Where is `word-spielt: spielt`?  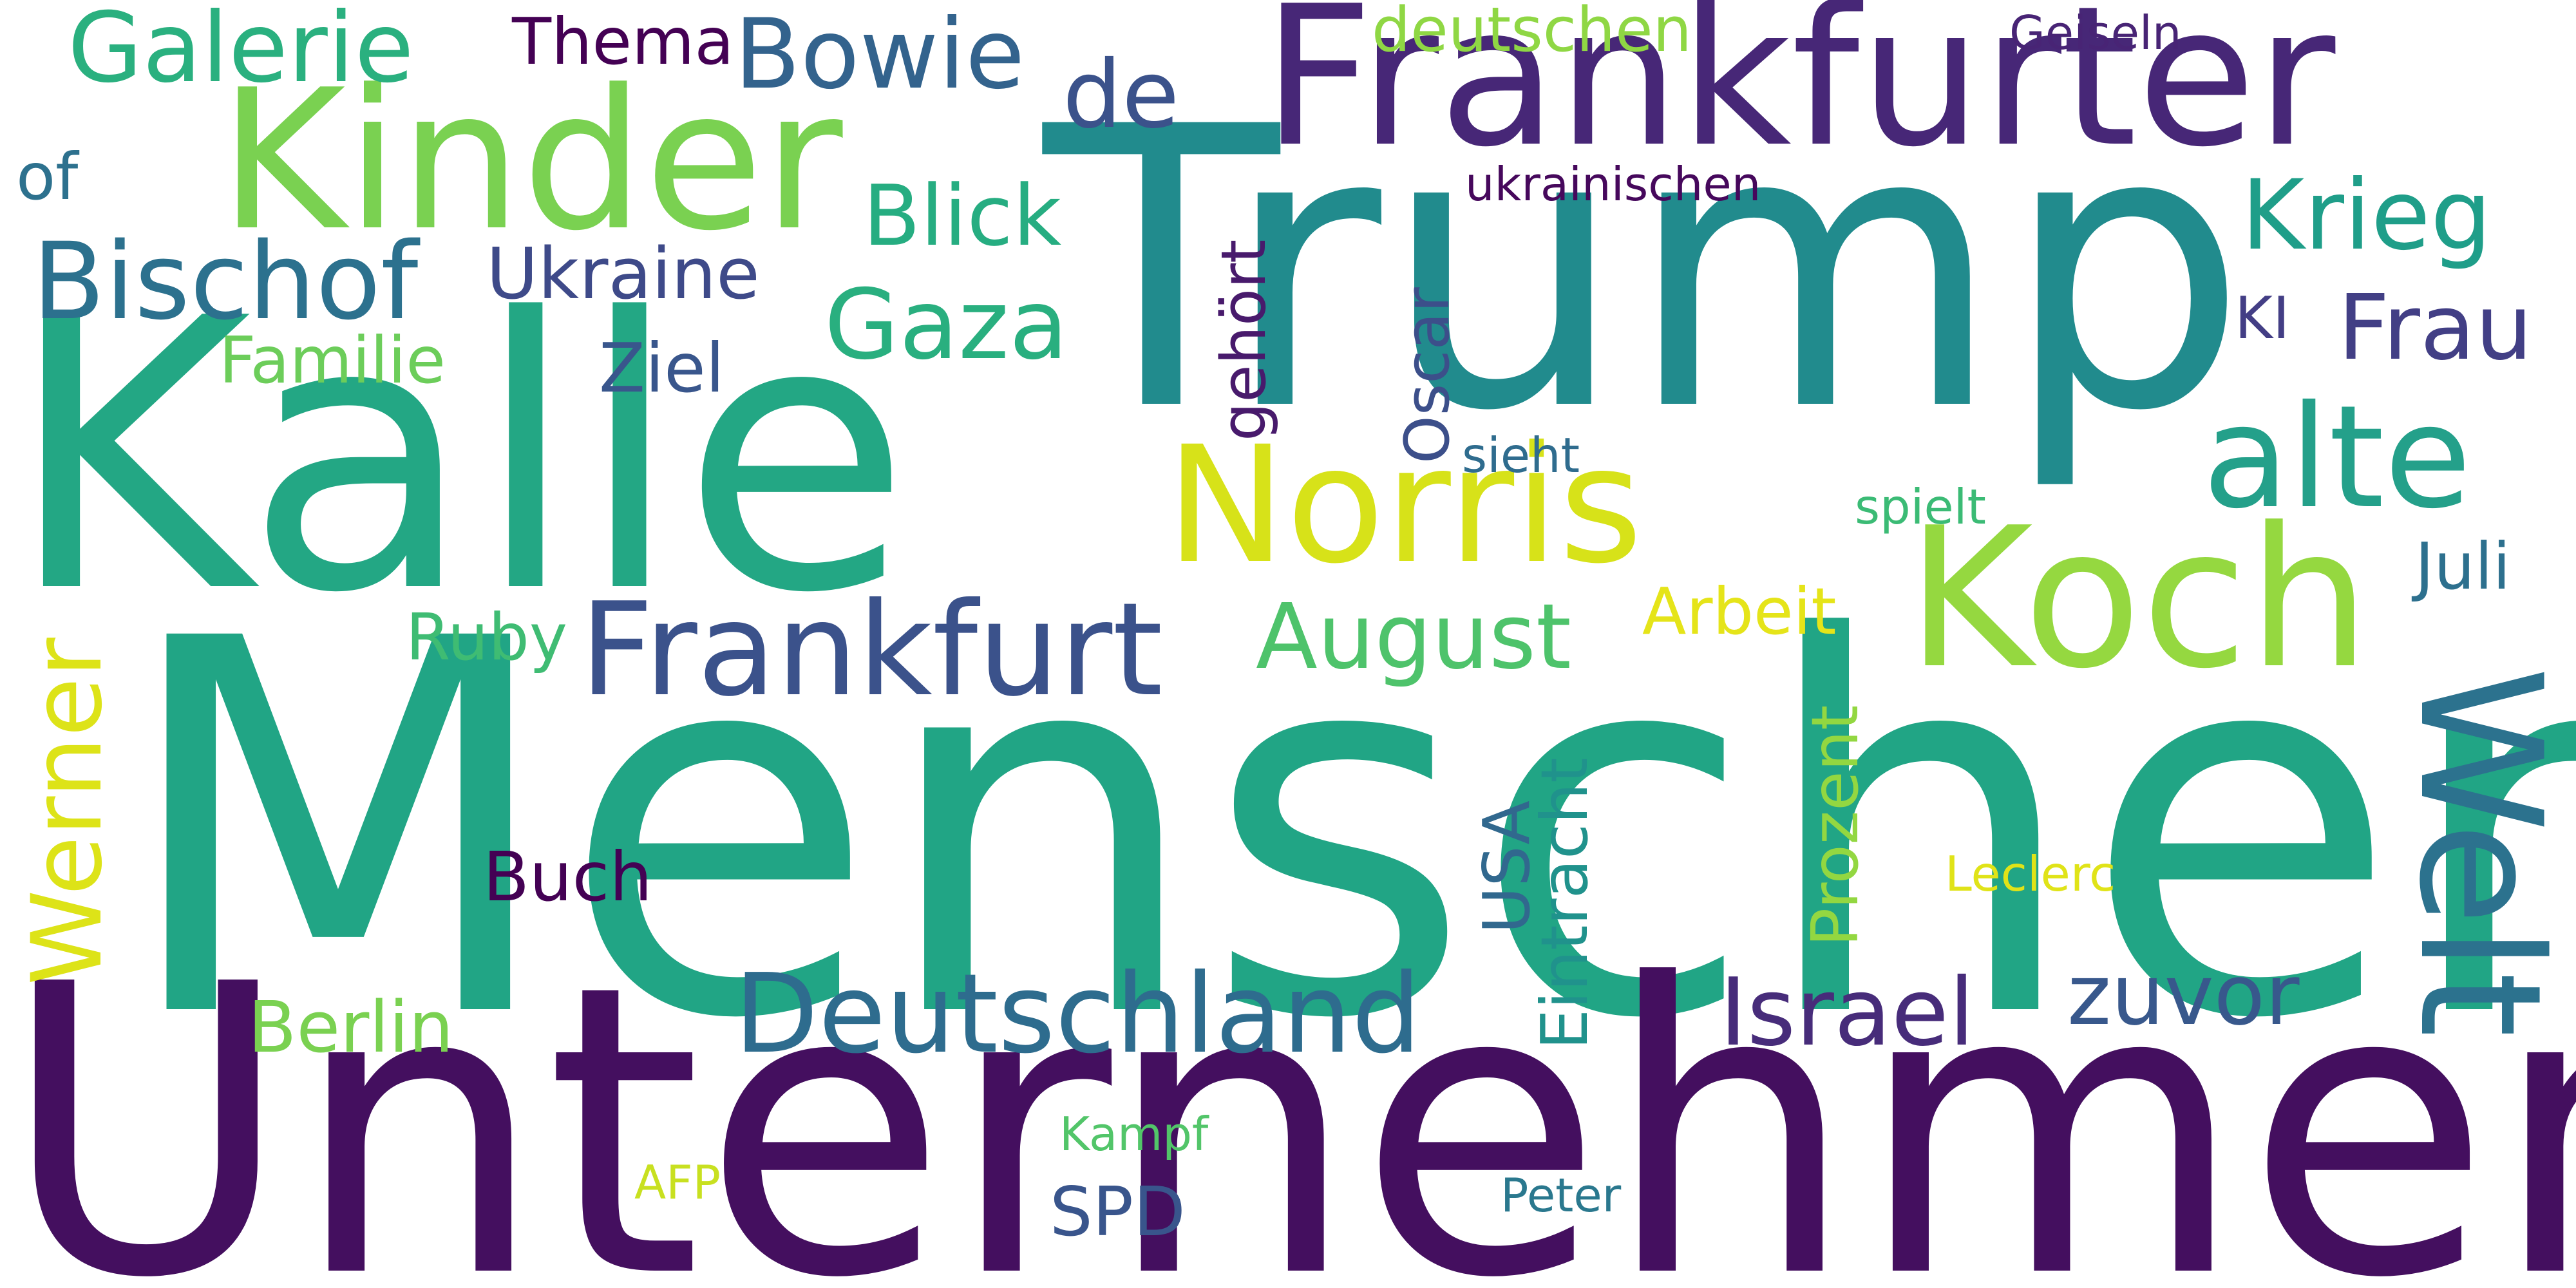
word-spielt: spielt is located at coordinates (1921, 507).